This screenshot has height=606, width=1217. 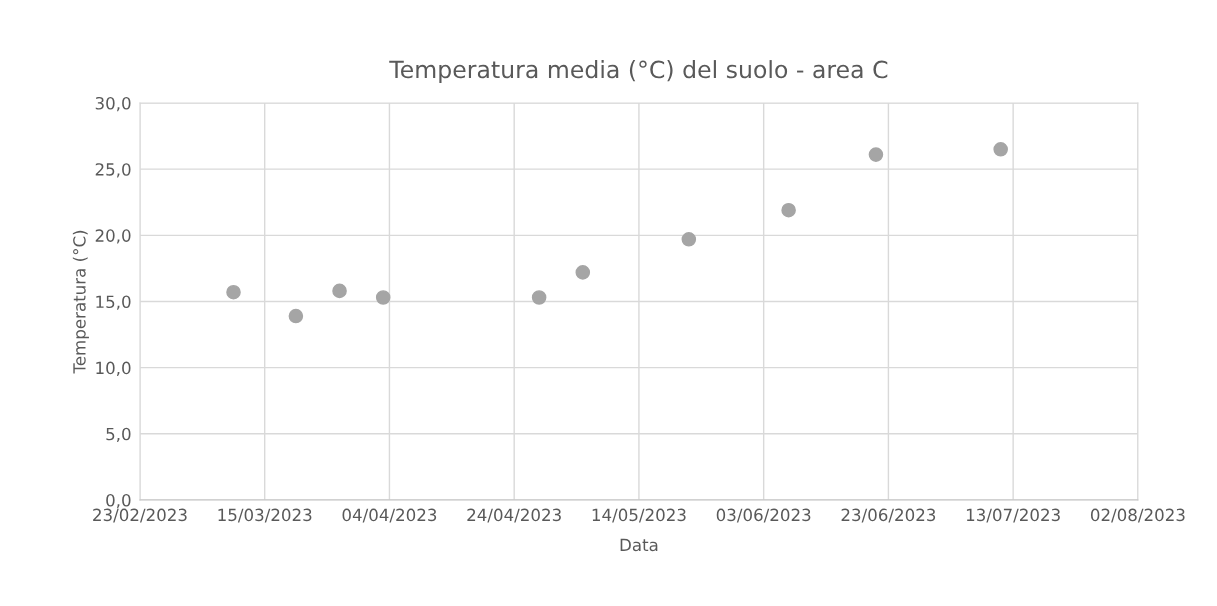 I want to click on y-tick-label: 30,0, so click(x=113, y=104).